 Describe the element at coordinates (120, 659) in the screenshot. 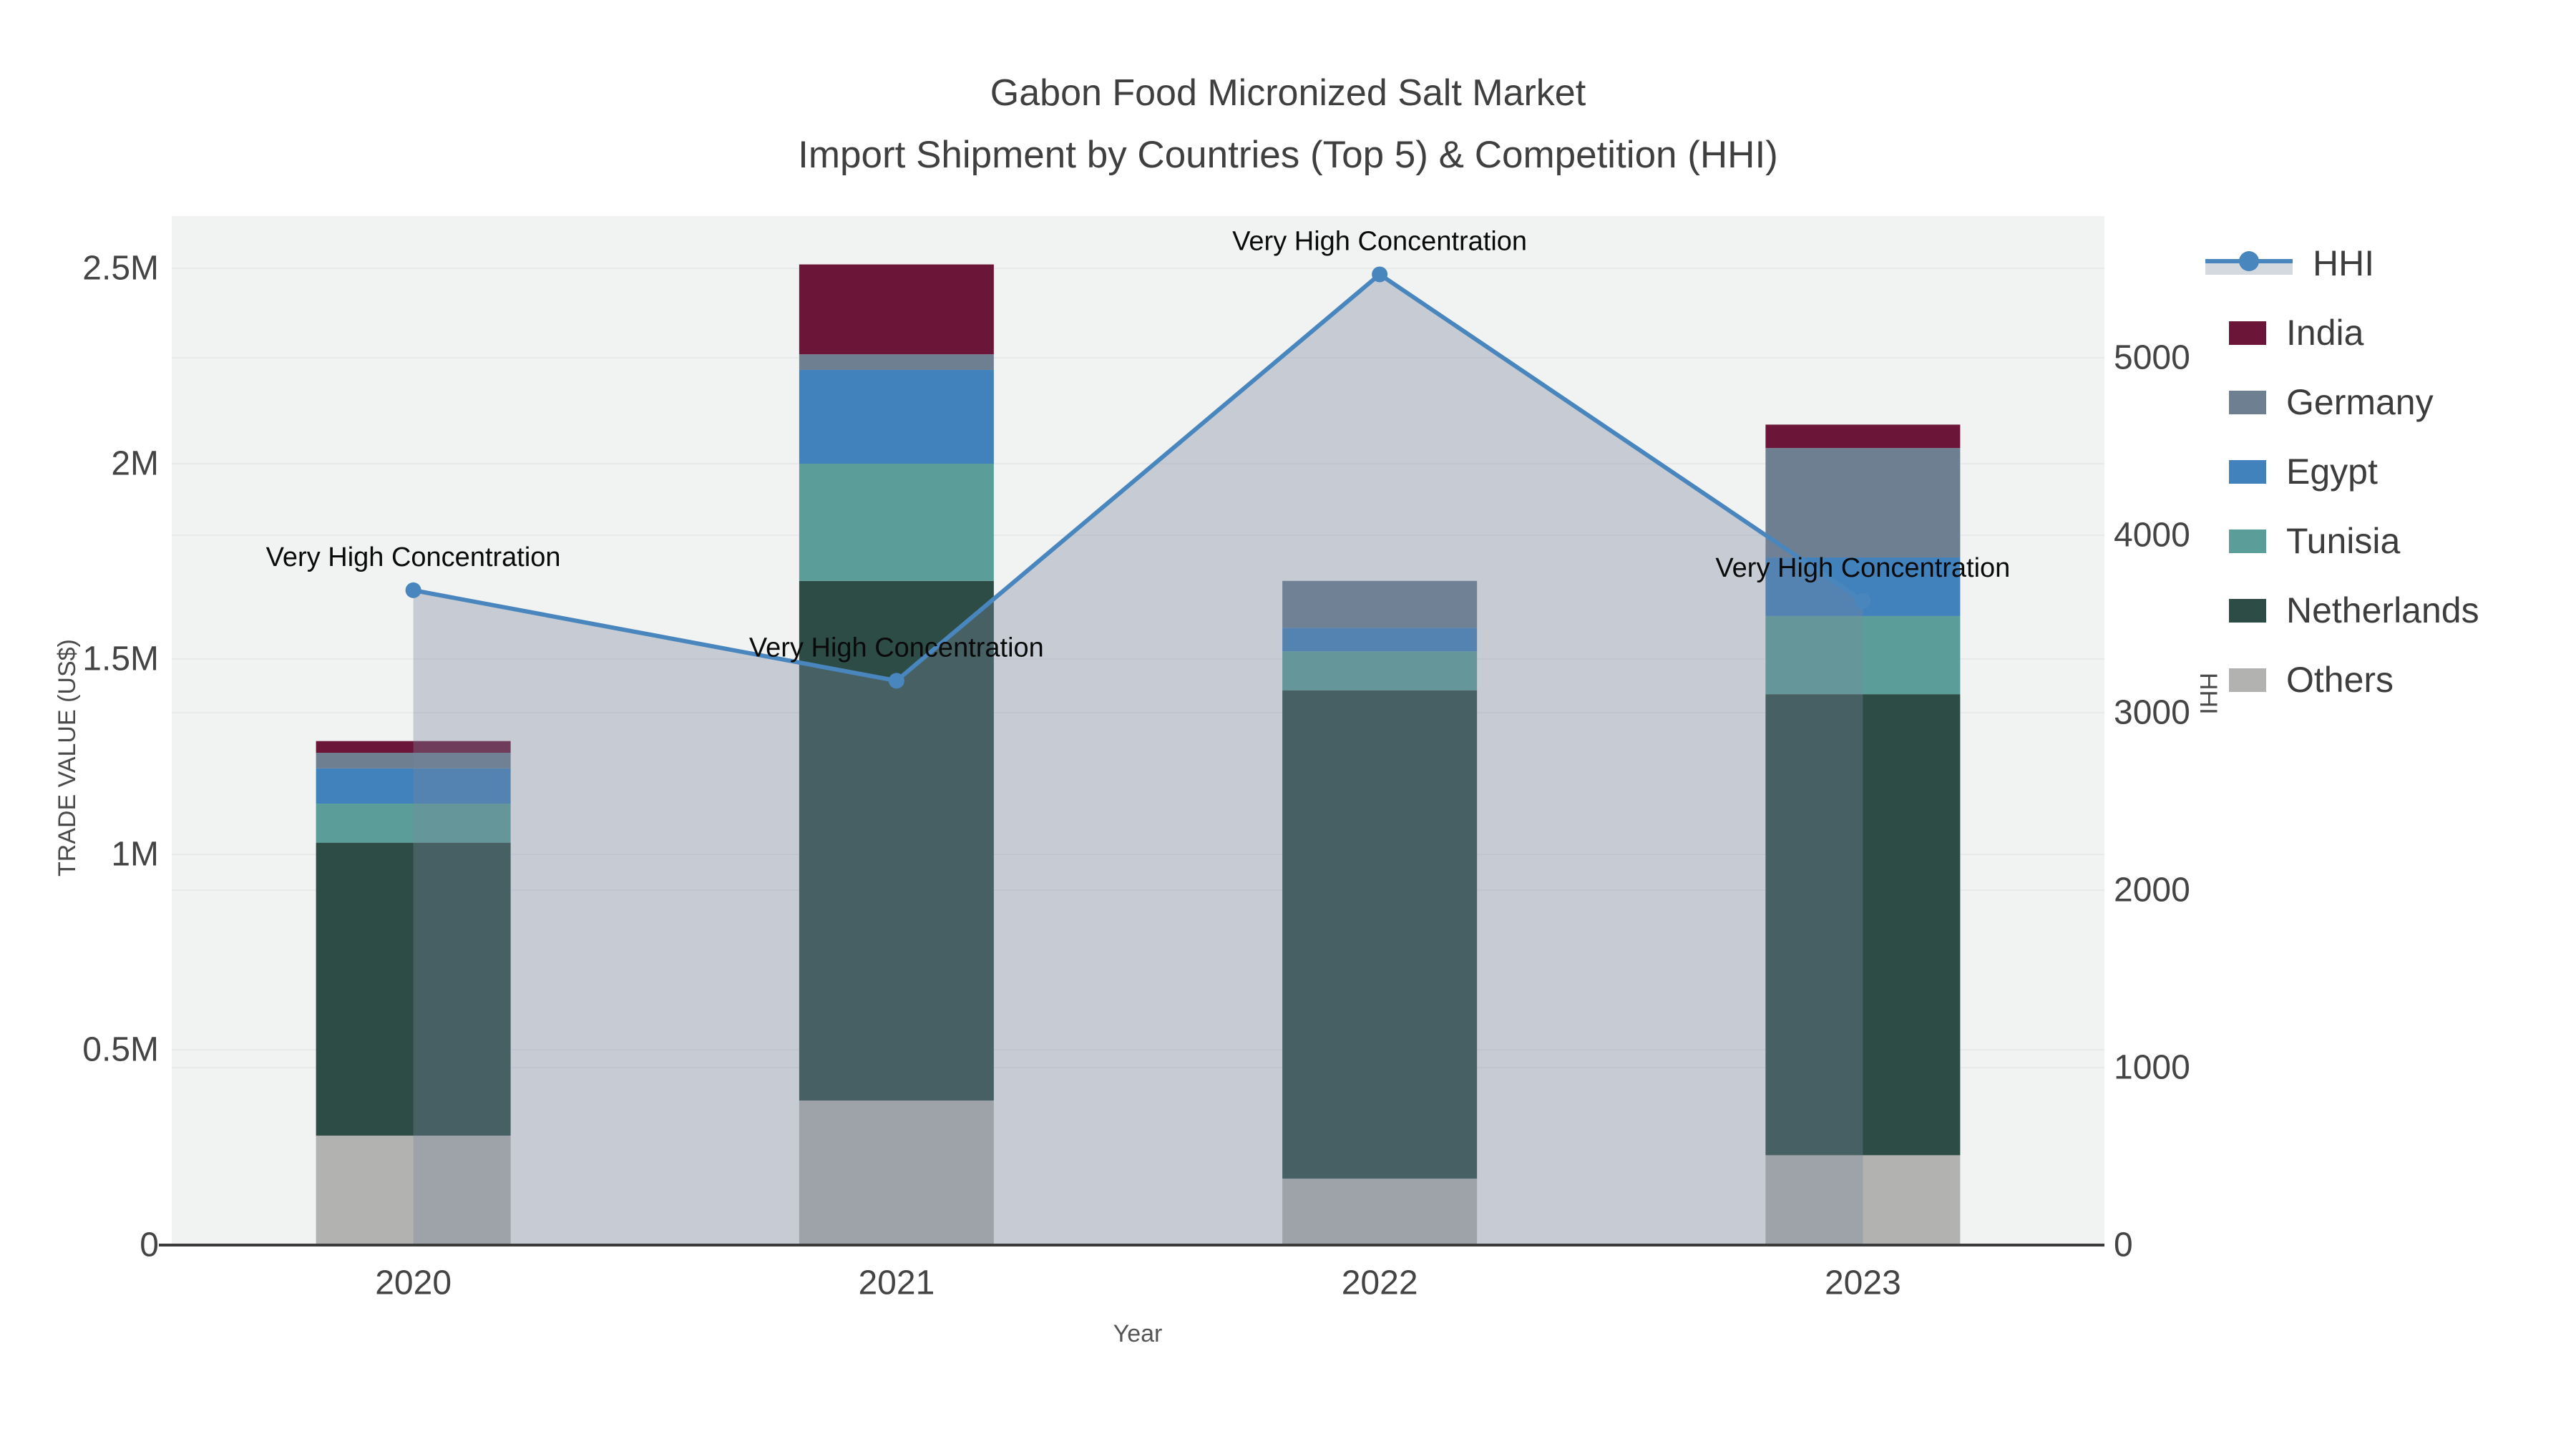

I see `y-left-tick-label: 1.5M` at that location.